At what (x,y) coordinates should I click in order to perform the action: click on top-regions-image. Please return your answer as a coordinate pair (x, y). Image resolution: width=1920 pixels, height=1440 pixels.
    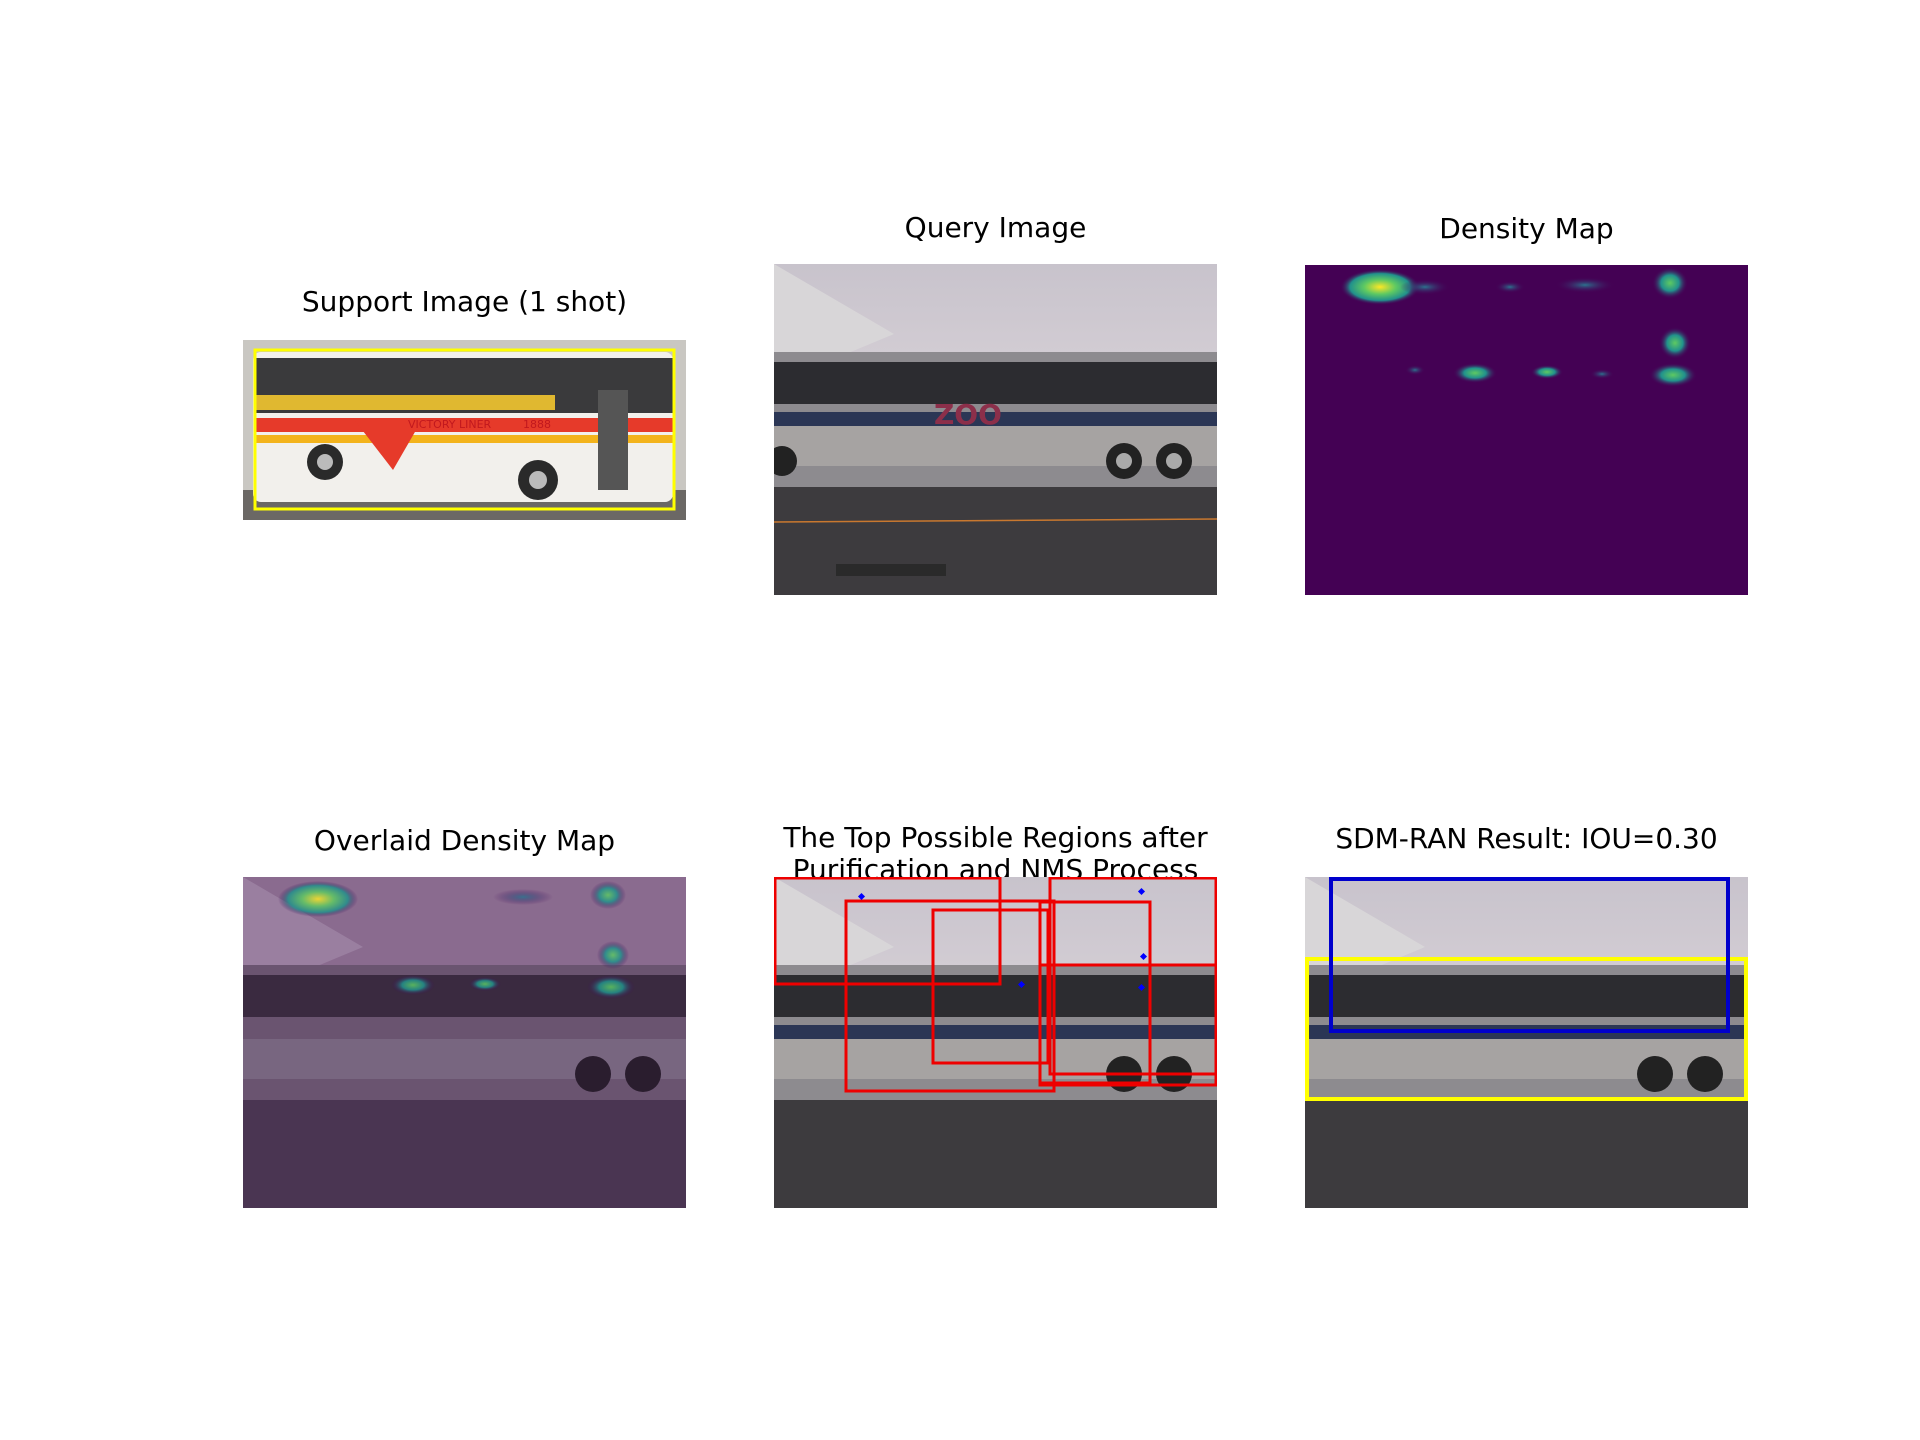
    Looking at the image, I should click on (995, 1042).